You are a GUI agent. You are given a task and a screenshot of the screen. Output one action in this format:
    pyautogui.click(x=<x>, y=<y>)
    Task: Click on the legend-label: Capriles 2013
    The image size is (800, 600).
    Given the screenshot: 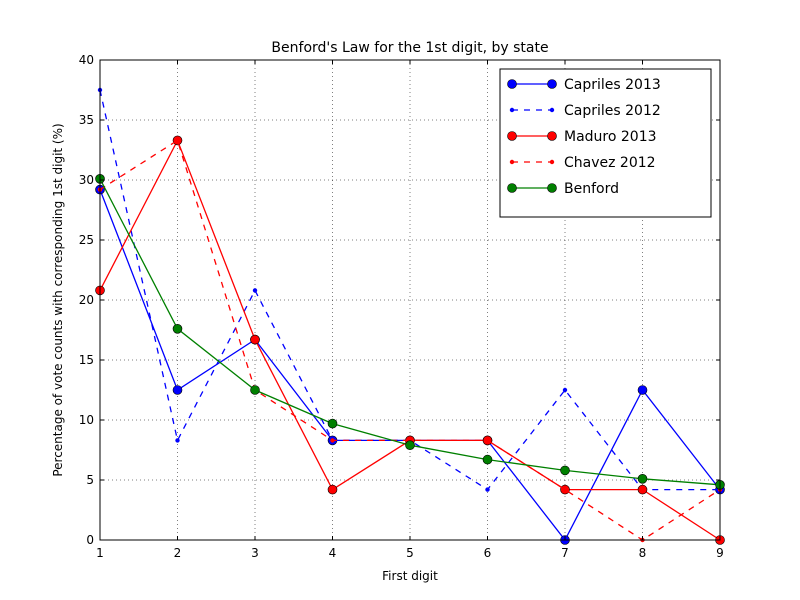 What is the action you would take?
    pyautogui.click(x=612, y=85)
    